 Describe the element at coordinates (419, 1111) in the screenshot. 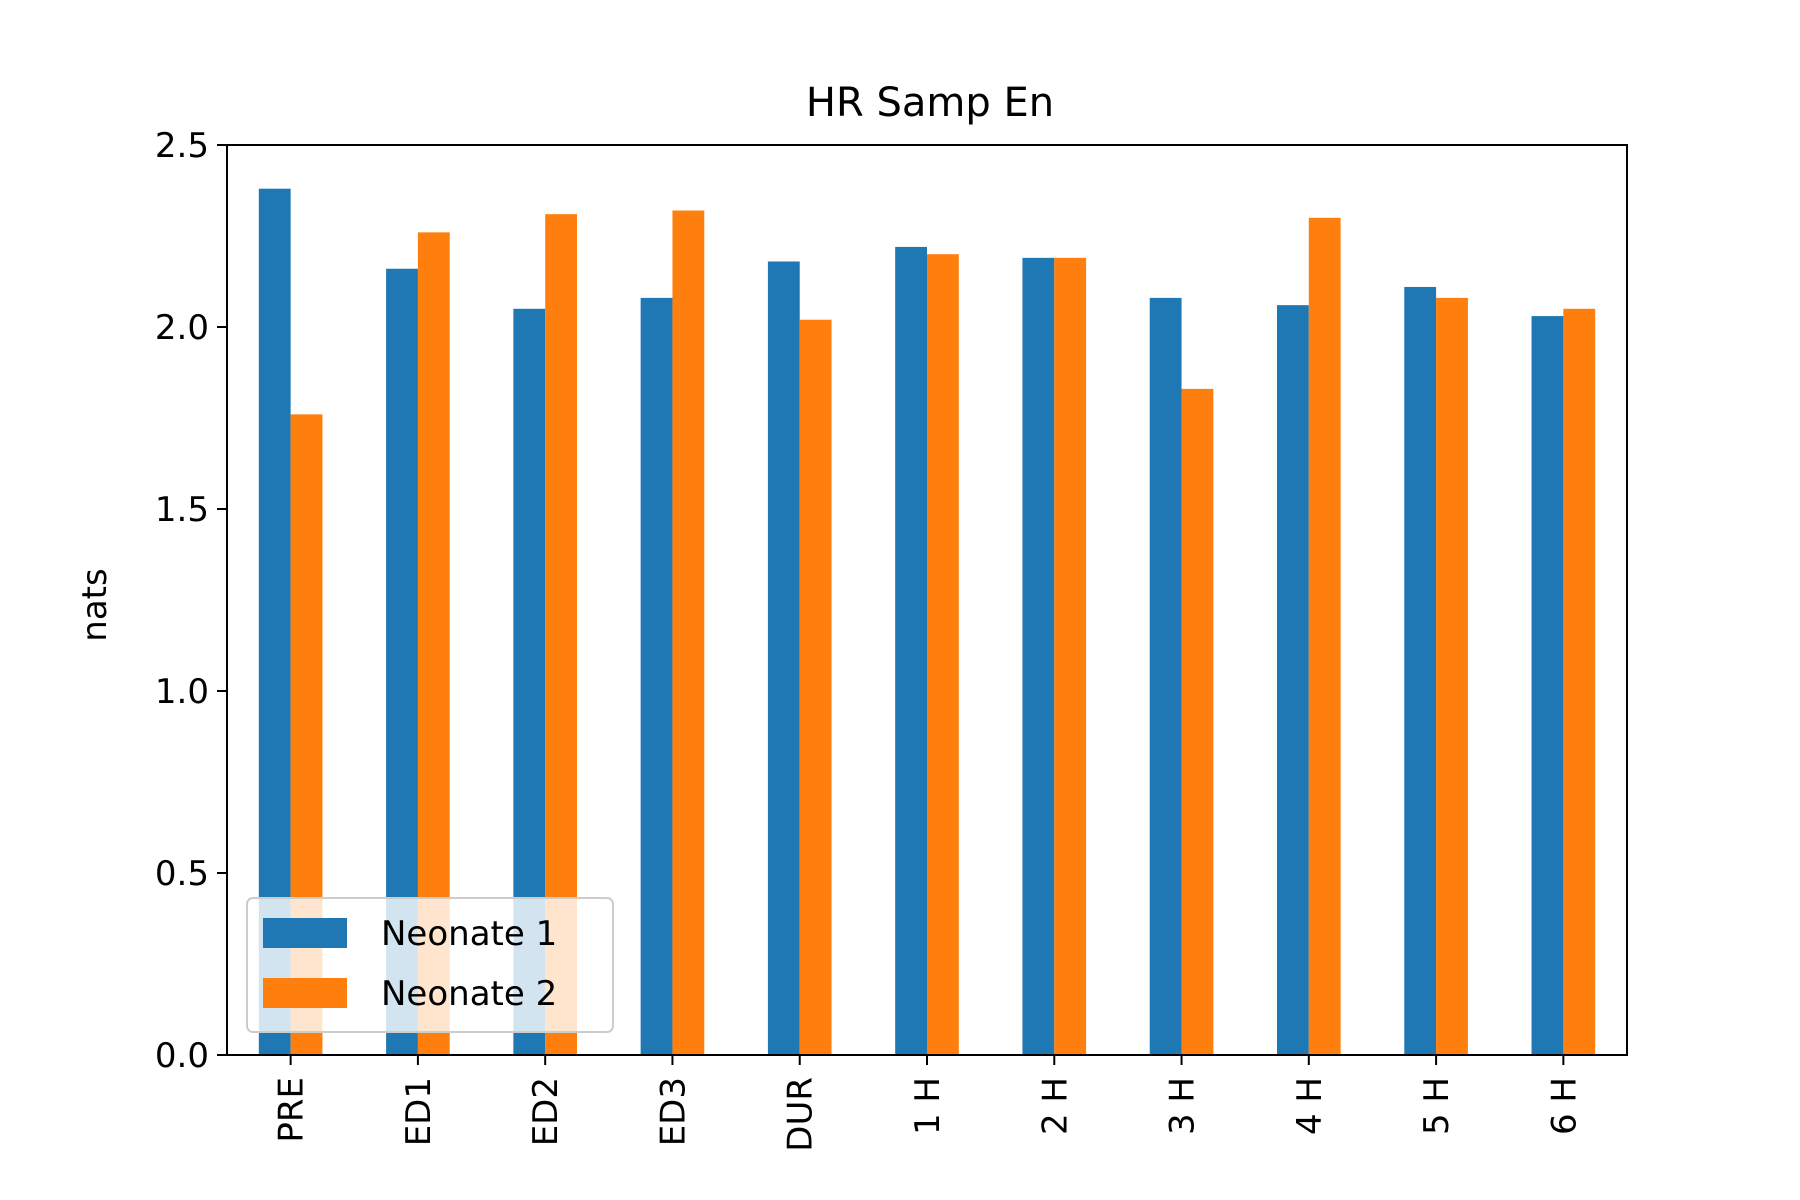

I see `x-tick-label-ed1: ED1` at that location.